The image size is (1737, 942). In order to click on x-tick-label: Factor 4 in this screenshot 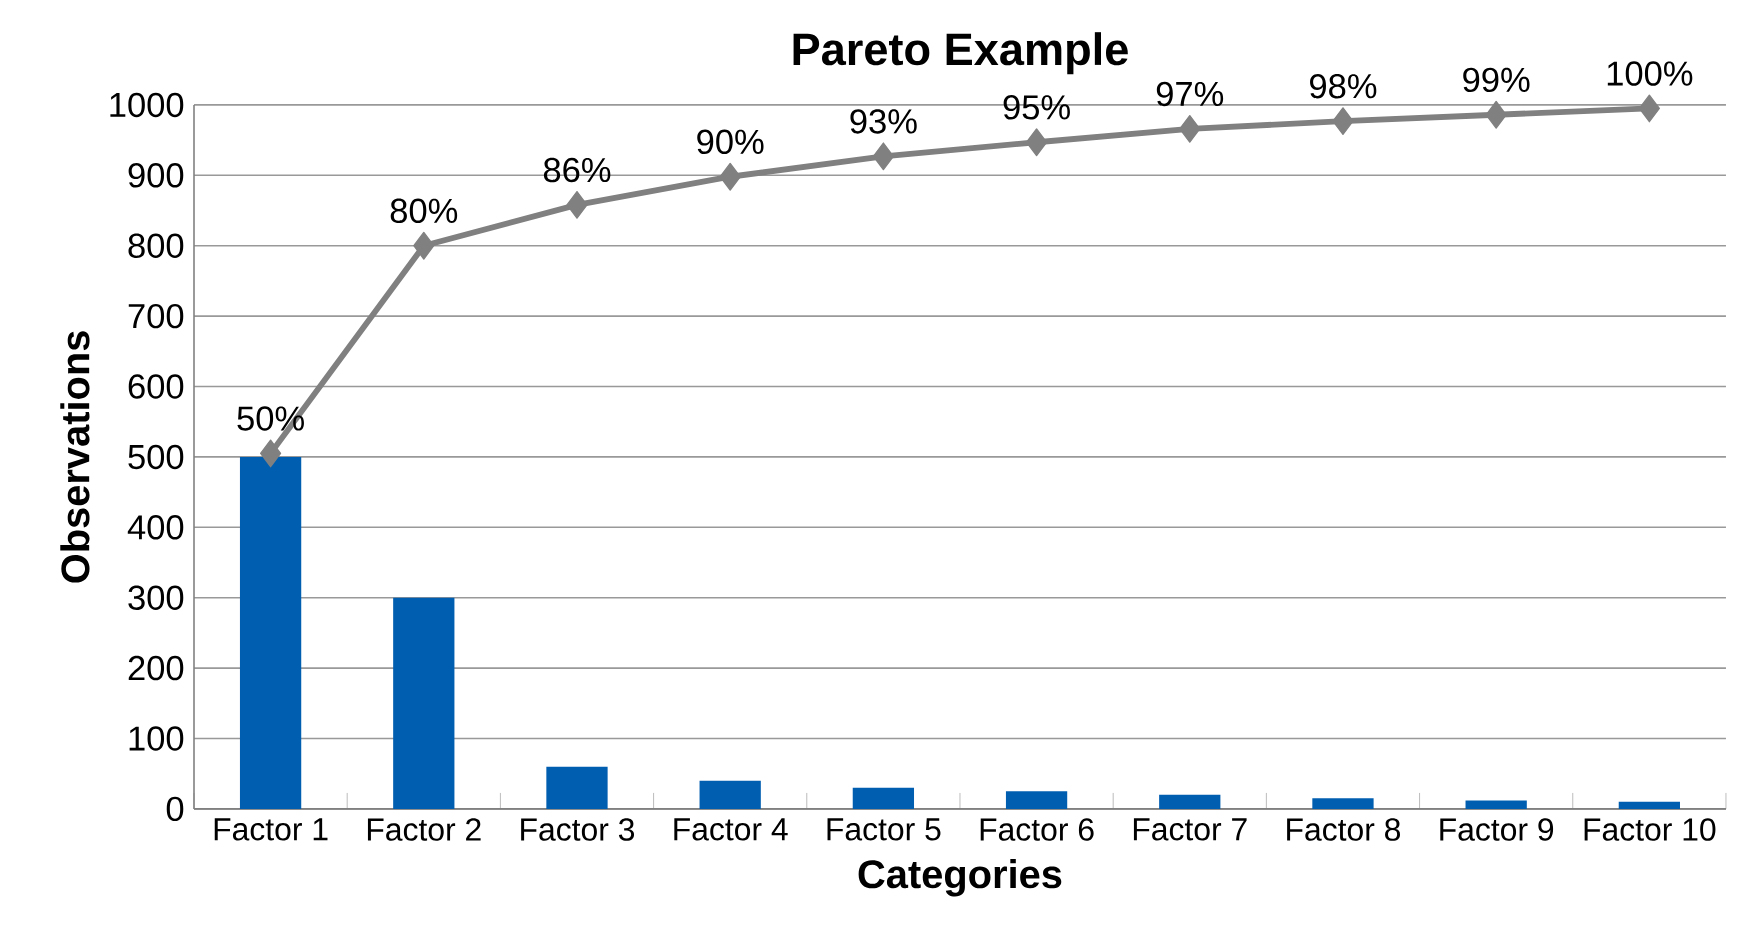, I will do `click(731, 829)`.